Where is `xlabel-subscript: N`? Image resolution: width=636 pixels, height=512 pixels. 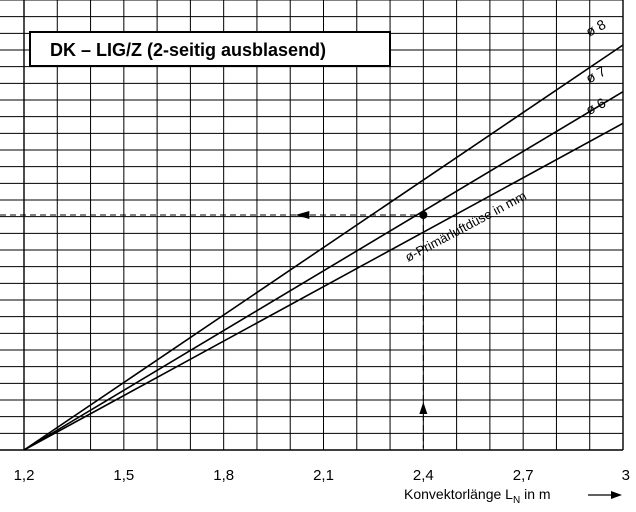
xlabel-subscript: N is located at coordinates (516, 500).